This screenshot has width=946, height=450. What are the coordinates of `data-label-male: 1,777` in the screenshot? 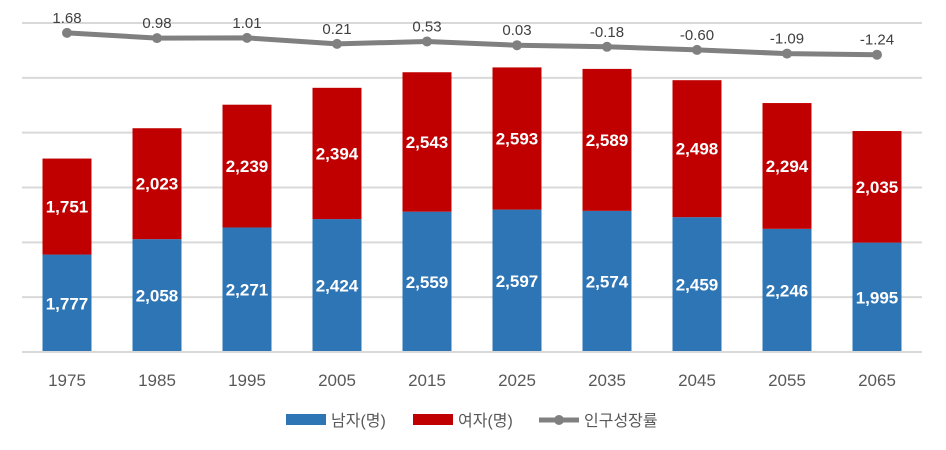 It's located at (67, 303).